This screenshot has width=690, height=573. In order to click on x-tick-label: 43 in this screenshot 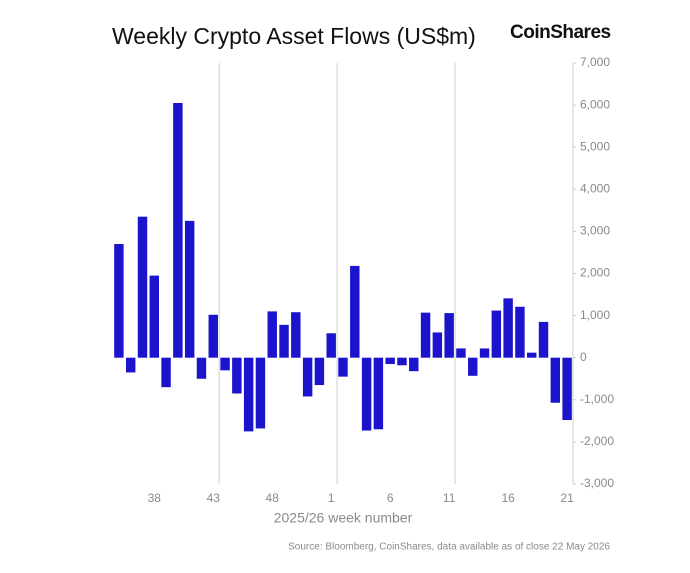, I will do `click(214, 498)`.